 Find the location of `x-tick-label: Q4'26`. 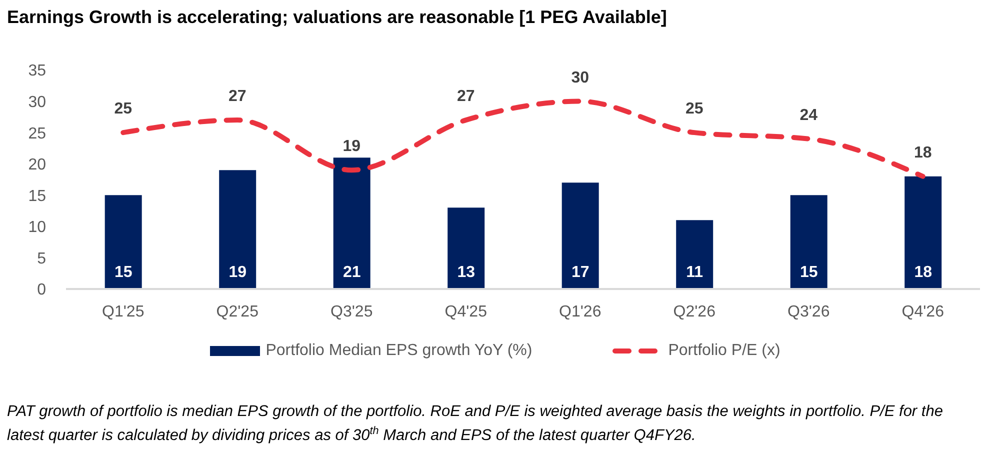

x-tick-label: Q4'26 is located at coordinates (923, 311).